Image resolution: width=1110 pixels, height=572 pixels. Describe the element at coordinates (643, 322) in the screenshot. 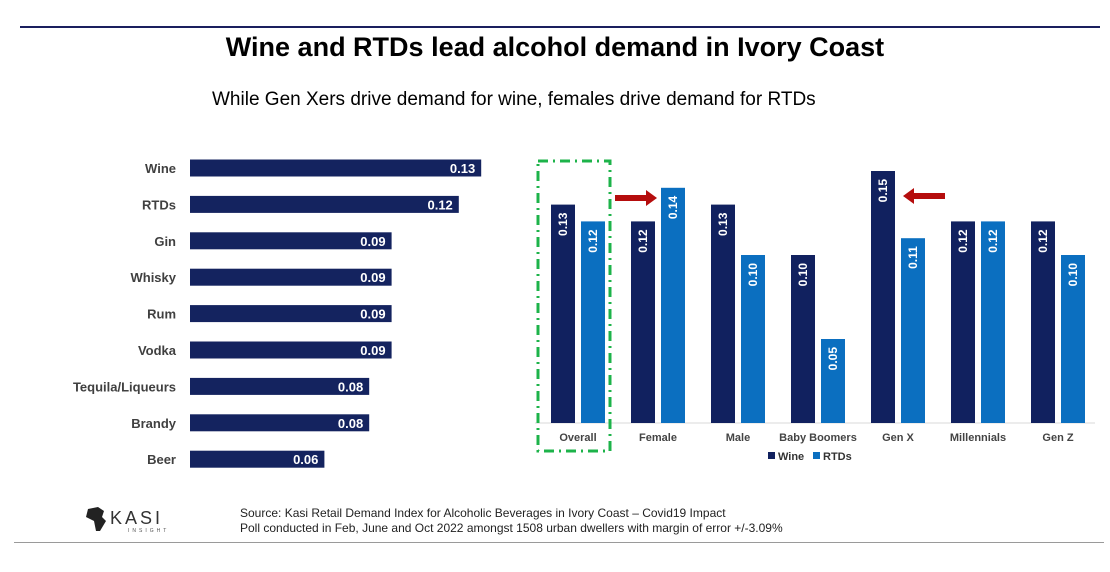

I see `bar-wine-female` at that location.